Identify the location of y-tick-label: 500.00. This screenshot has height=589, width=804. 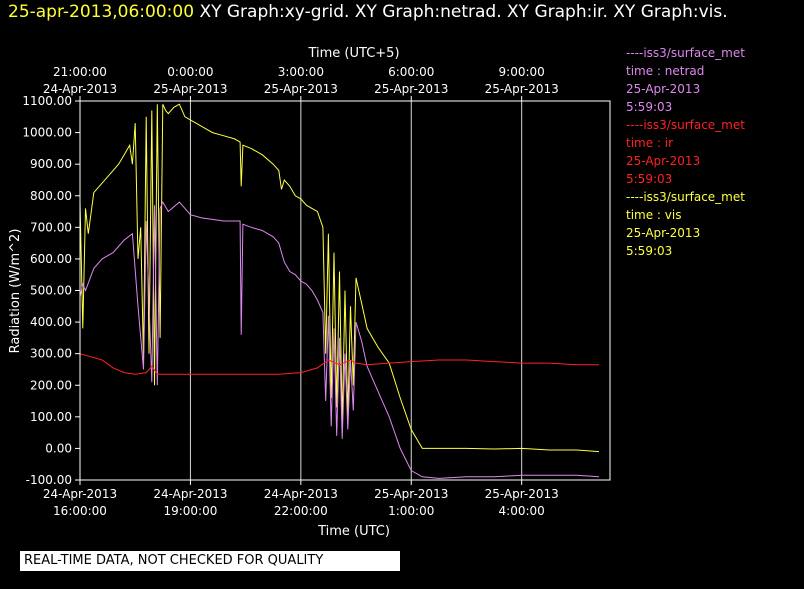
(51, 291).